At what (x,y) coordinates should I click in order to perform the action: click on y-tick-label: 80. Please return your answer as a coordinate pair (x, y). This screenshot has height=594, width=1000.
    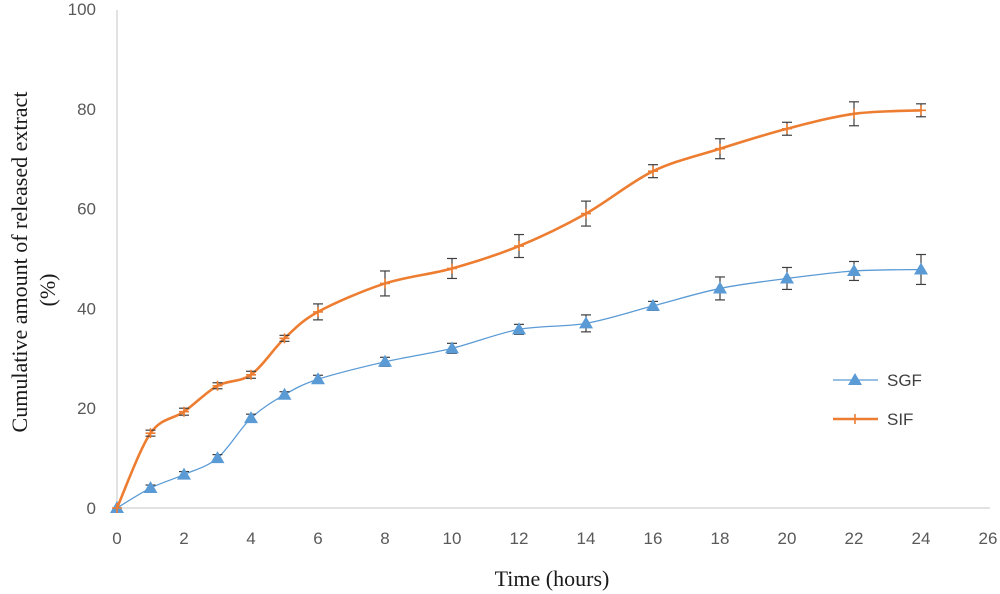
    Looking at the image, I should click on (86, 109).